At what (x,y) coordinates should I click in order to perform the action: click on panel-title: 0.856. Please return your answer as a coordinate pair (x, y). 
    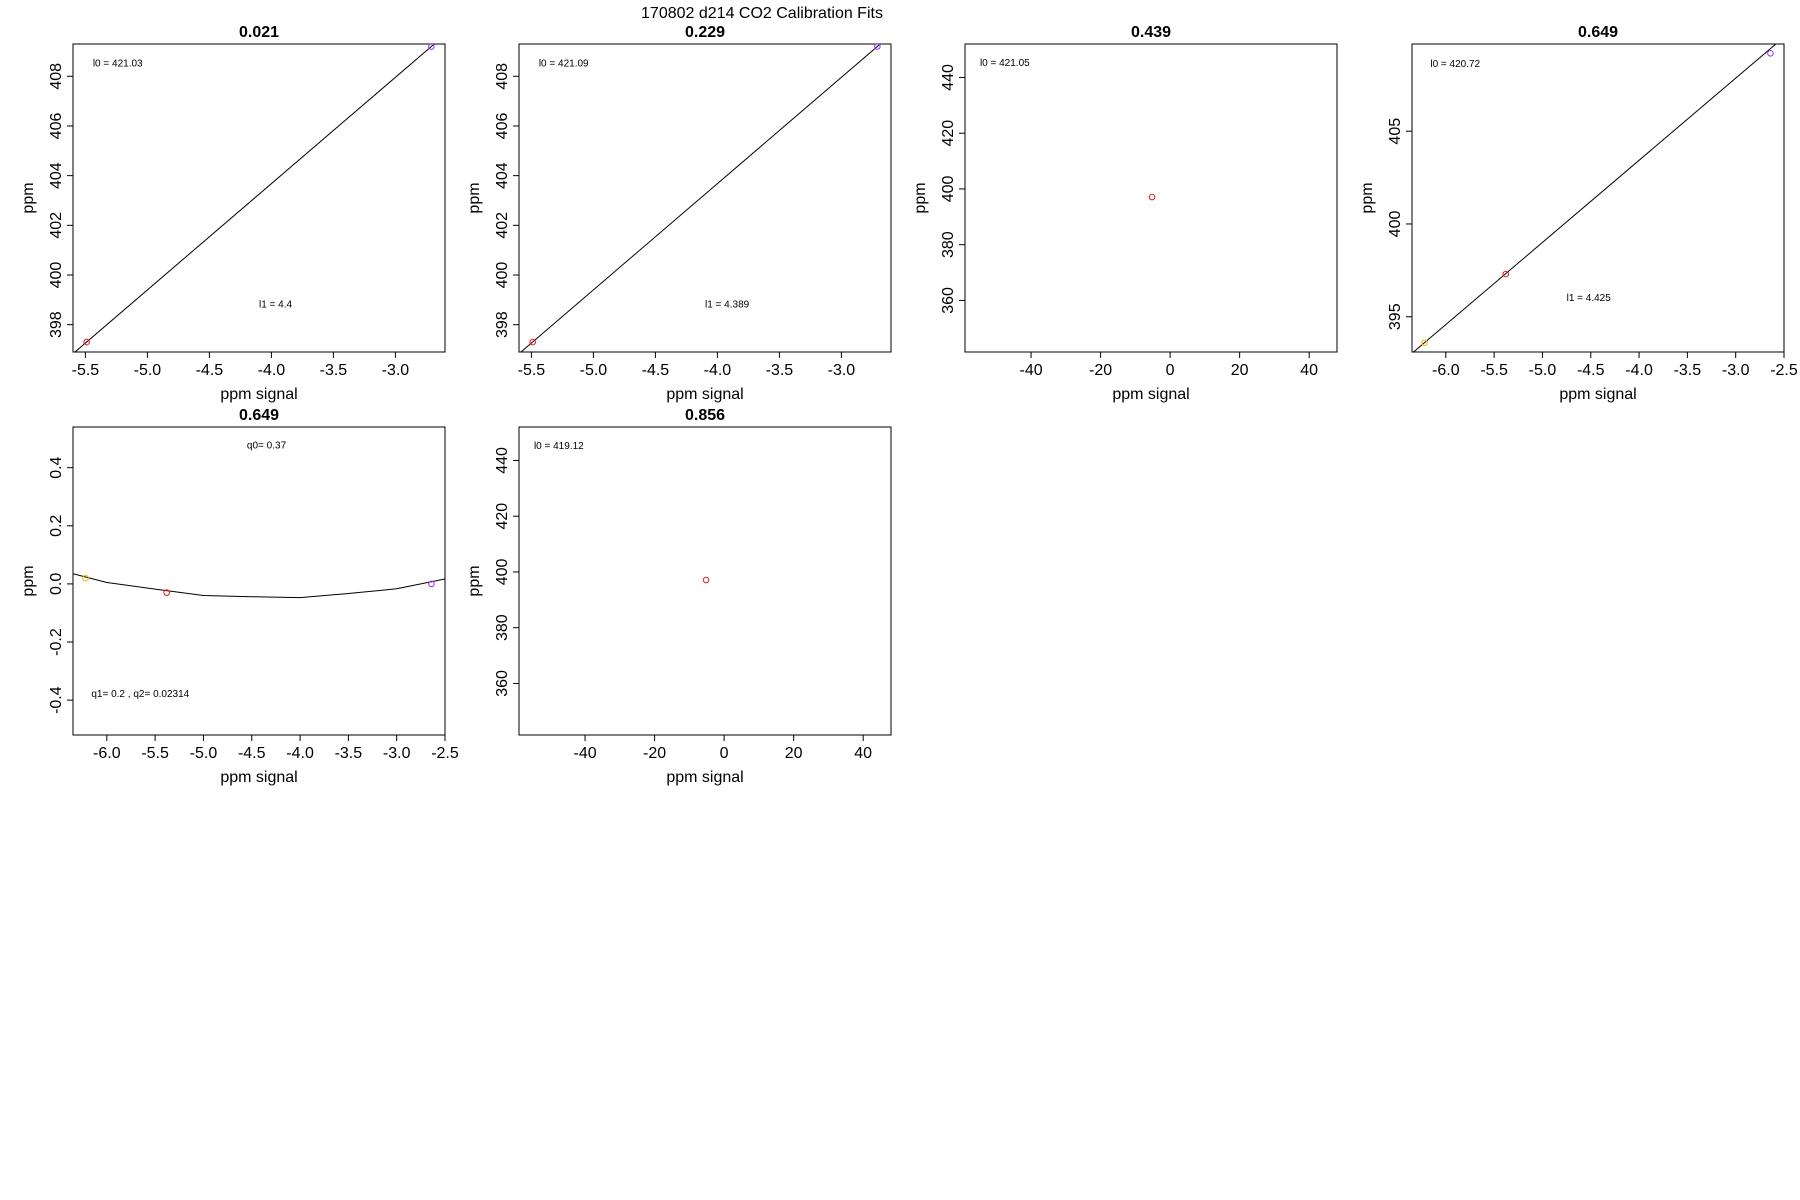
    Looking at the image, I should click on (705, 415).